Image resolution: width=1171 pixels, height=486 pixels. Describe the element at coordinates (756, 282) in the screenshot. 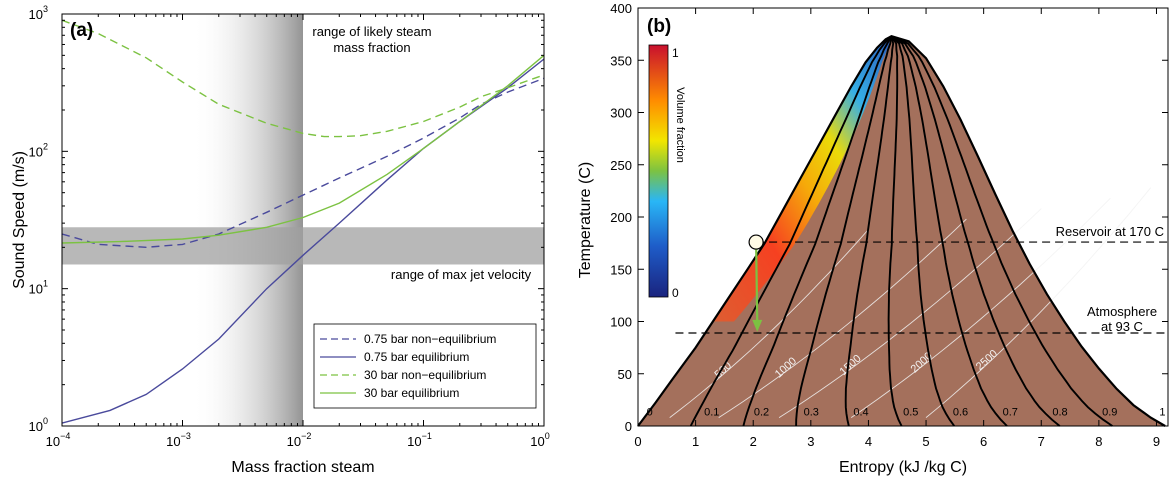

I see `expansion-arrow` at that location.